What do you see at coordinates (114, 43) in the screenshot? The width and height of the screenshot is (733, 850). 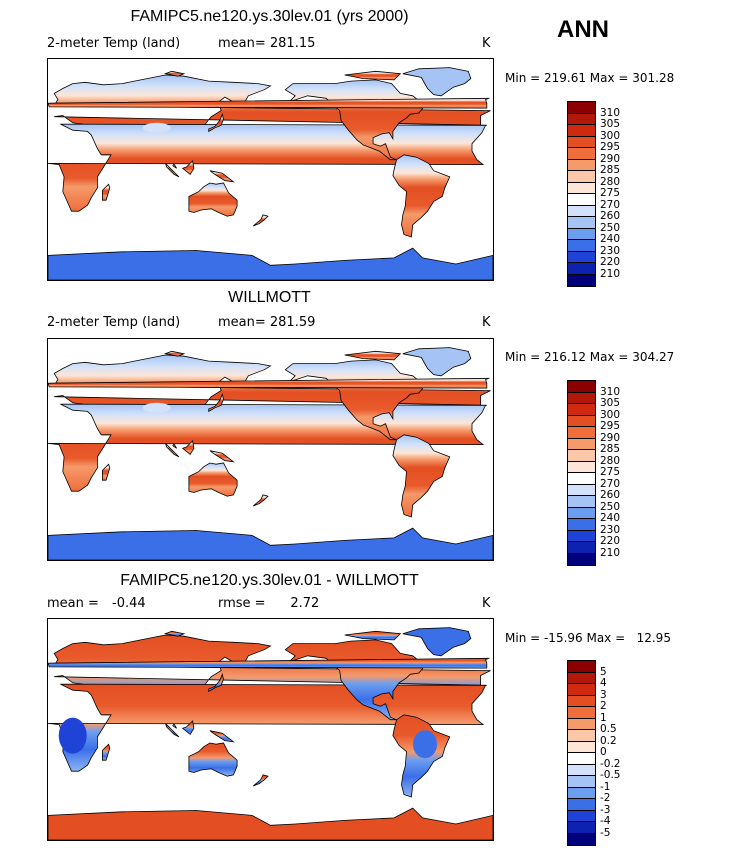 I see `panel1-variable: 2-meter Temp (land)` at bounding box center [114, 43].